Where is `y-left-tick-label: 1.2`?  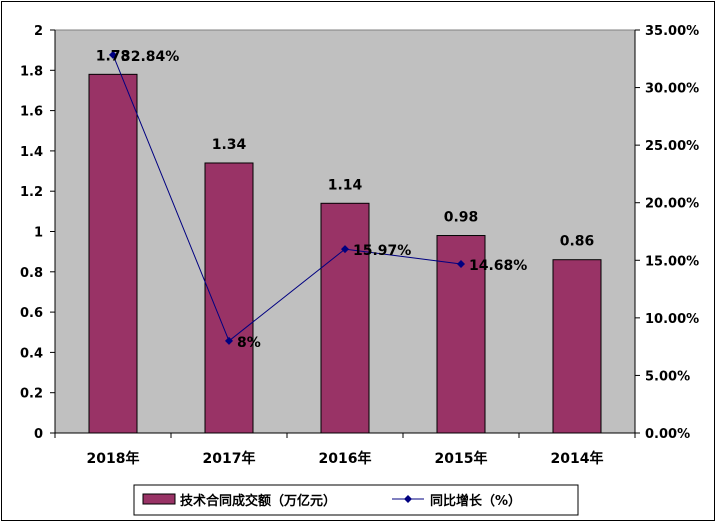
y-left-tick-label: 1.2 is located at coordinates (31, 192).